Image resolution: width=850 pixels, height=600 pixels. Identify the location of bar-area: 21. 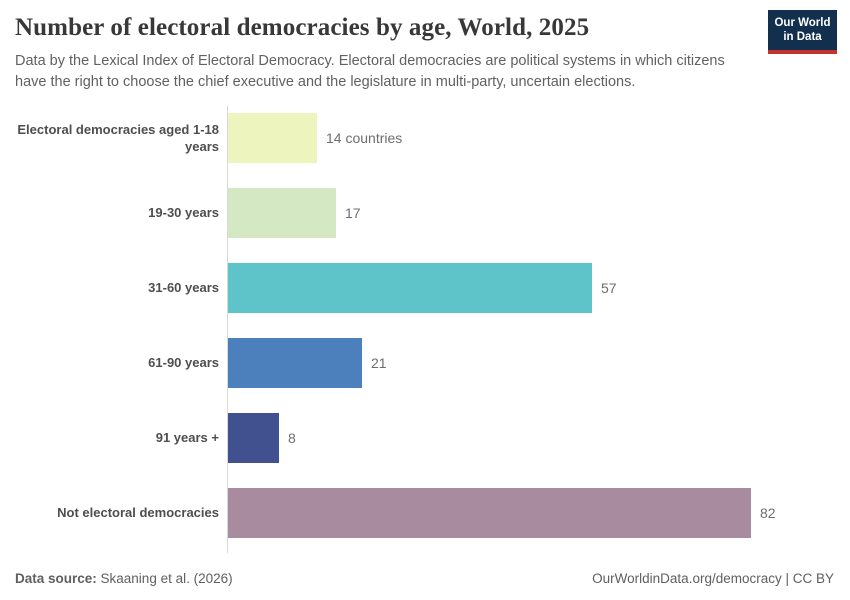
(530, 363).